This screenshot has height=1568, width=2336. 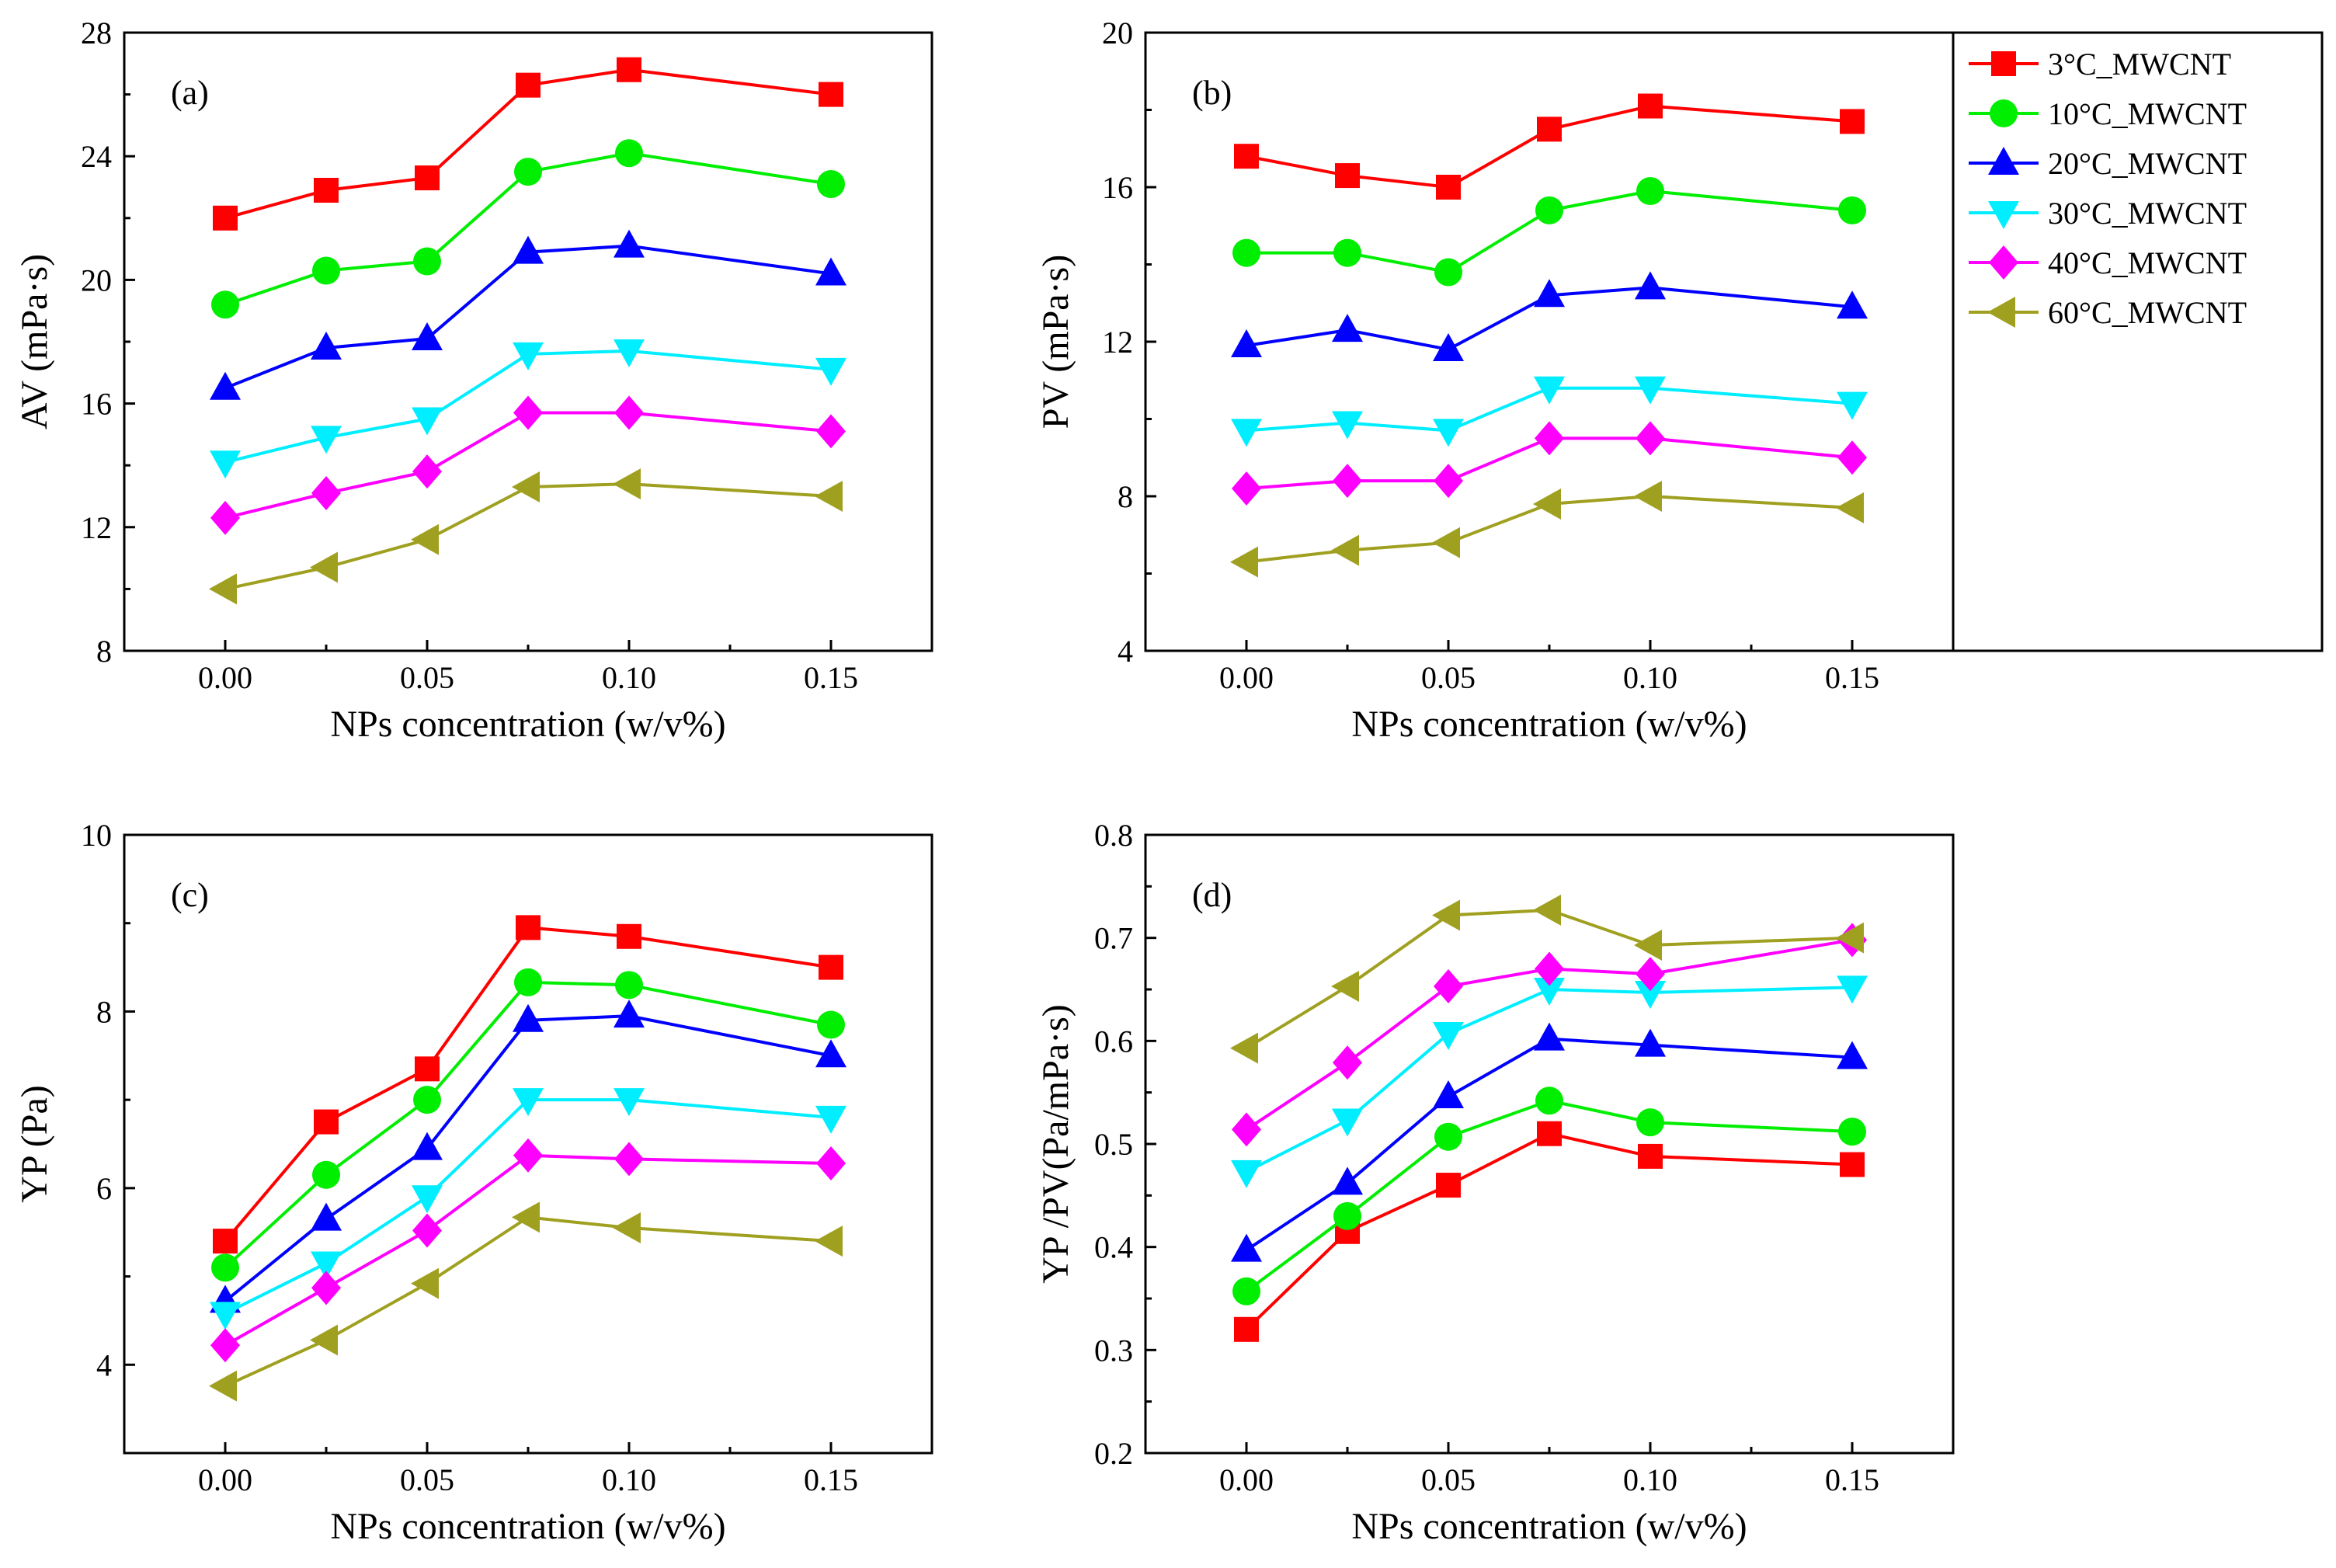 What do you see at coordinates (2108, 113) in the screenshot?
I see `legend-entry: 10°C_MWCNT` at bounding box center [2108, 113].